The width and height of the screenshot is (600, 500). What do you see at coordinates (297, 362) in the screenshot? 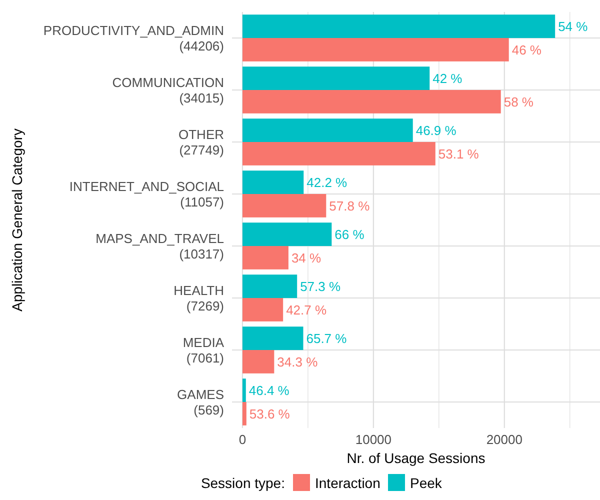
I see `annotation: 34.3 %` at bounding box center [297, 362].